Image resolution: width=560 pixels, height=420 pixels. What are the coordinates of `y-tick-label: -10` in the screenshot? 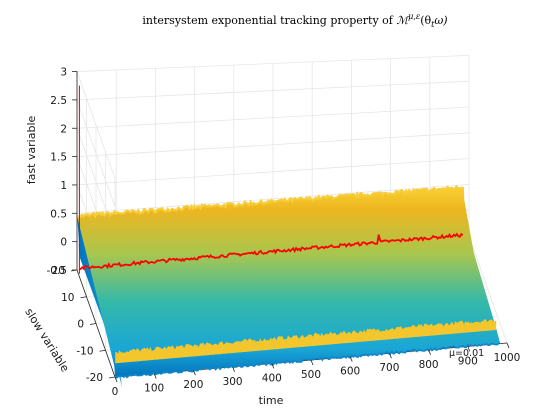 It's located at (84, 351).